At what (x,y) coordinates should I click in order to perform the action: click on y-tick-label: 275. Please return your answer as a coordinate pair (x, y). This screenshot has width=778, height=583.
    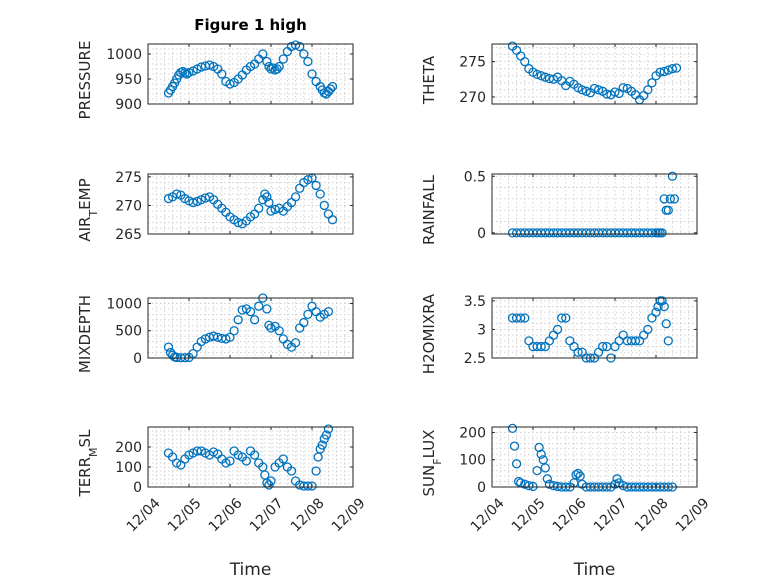
    Looking at the image, I should click on (128, 178).